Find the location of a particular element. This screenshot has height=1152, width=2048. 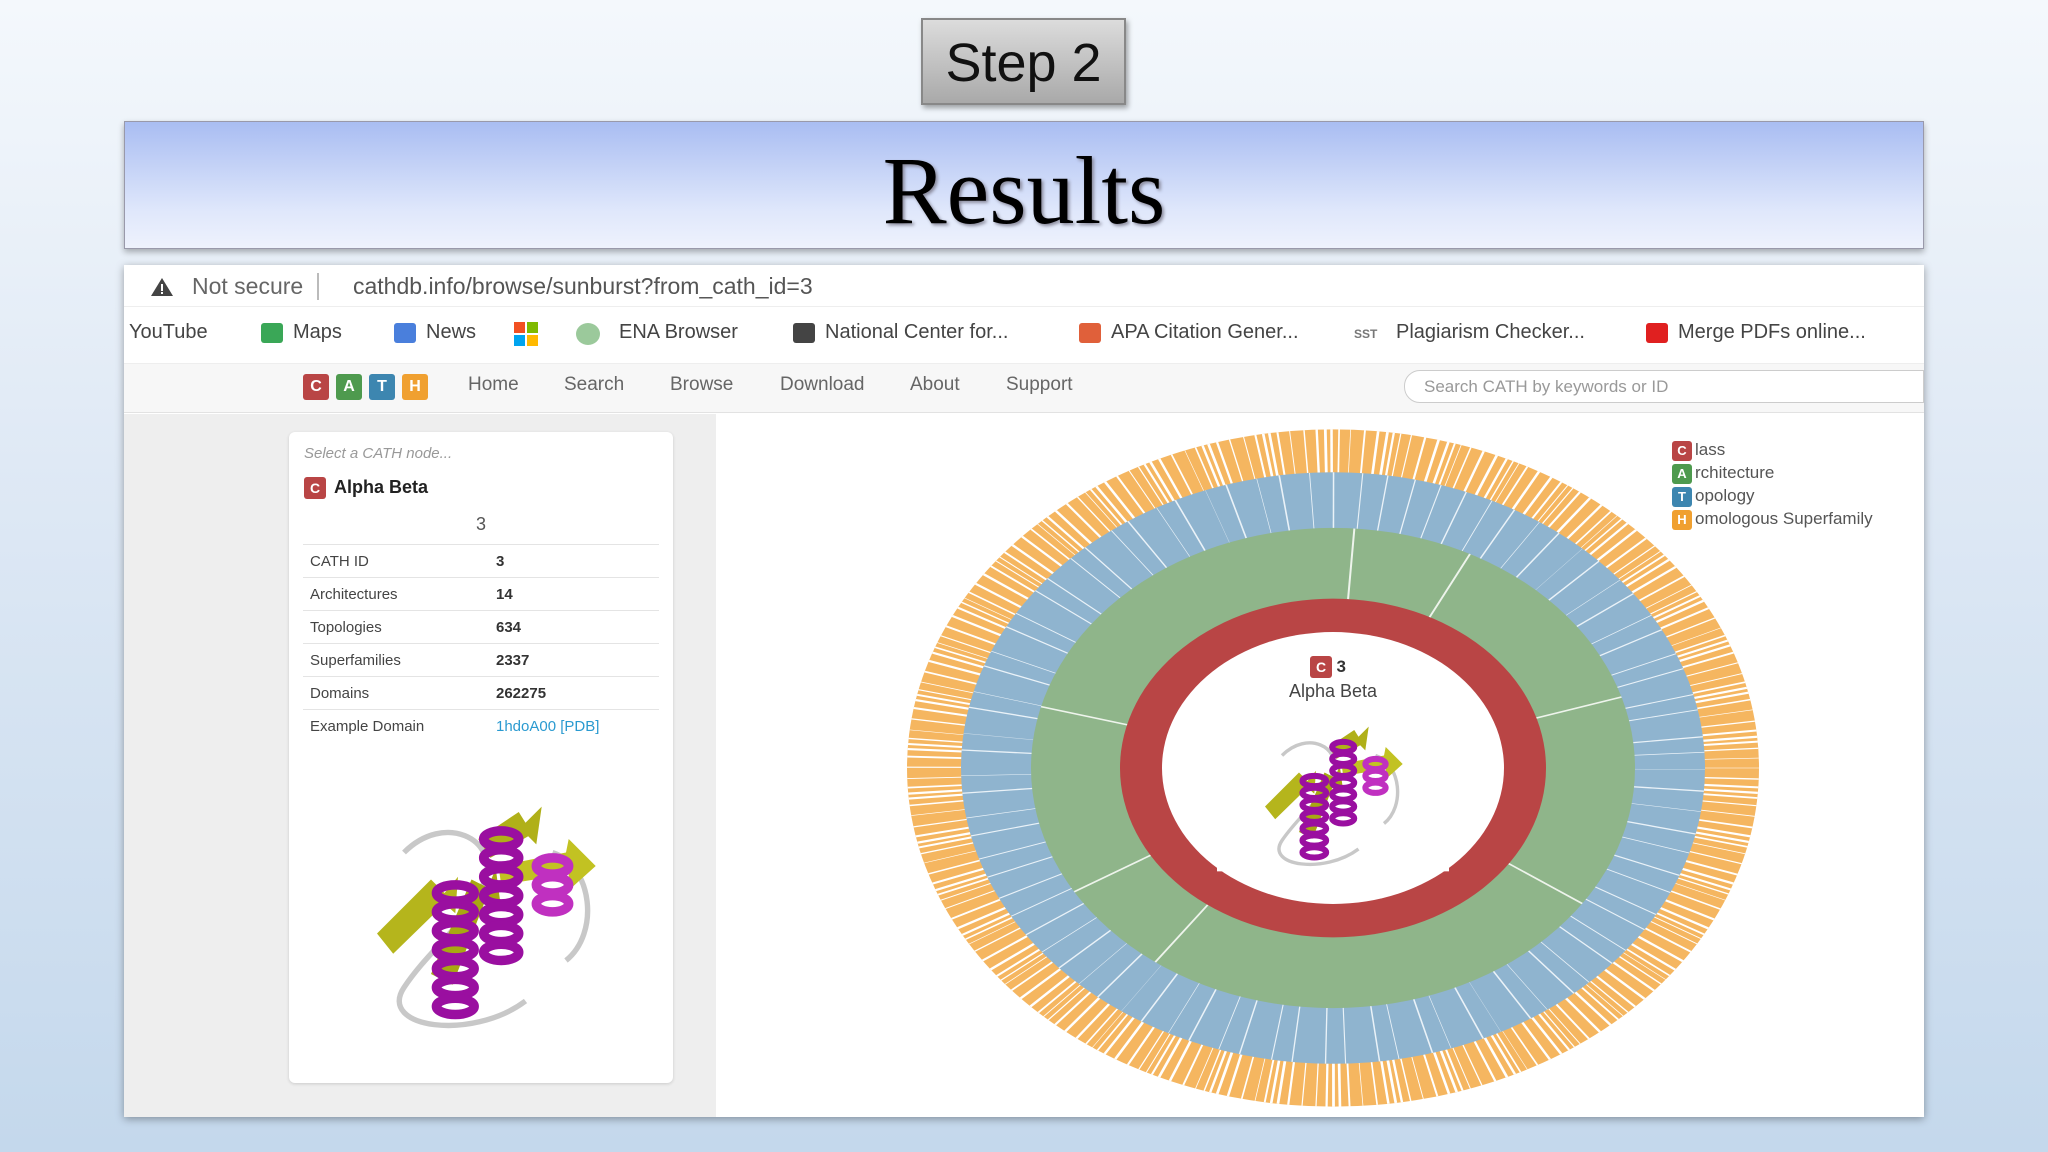

row-value: 1hdoA00 [PDB] is located at coordinates (548, 726).